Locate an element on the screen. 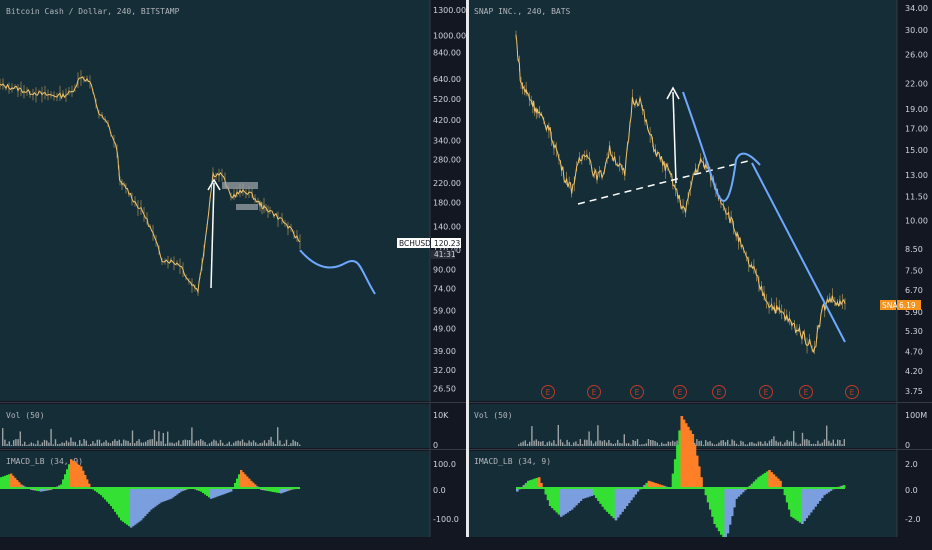 This screenshot has width=932, height=550. right-macd-histogram is located at coordinates (681, 479).